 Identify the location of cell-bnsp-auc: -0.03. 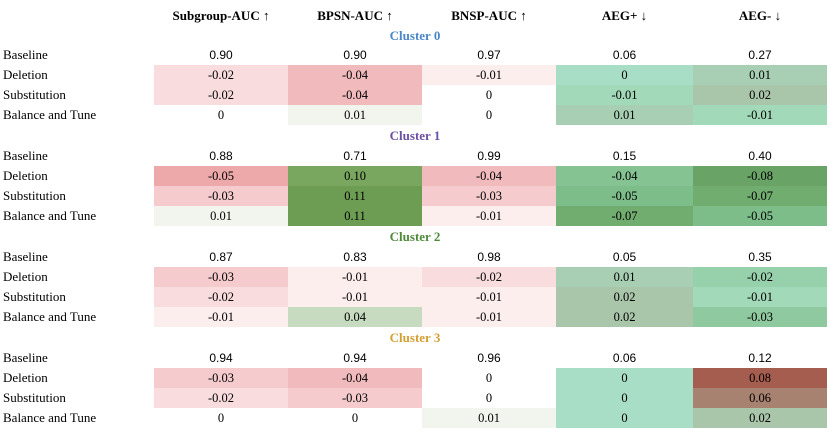
(489, 196).